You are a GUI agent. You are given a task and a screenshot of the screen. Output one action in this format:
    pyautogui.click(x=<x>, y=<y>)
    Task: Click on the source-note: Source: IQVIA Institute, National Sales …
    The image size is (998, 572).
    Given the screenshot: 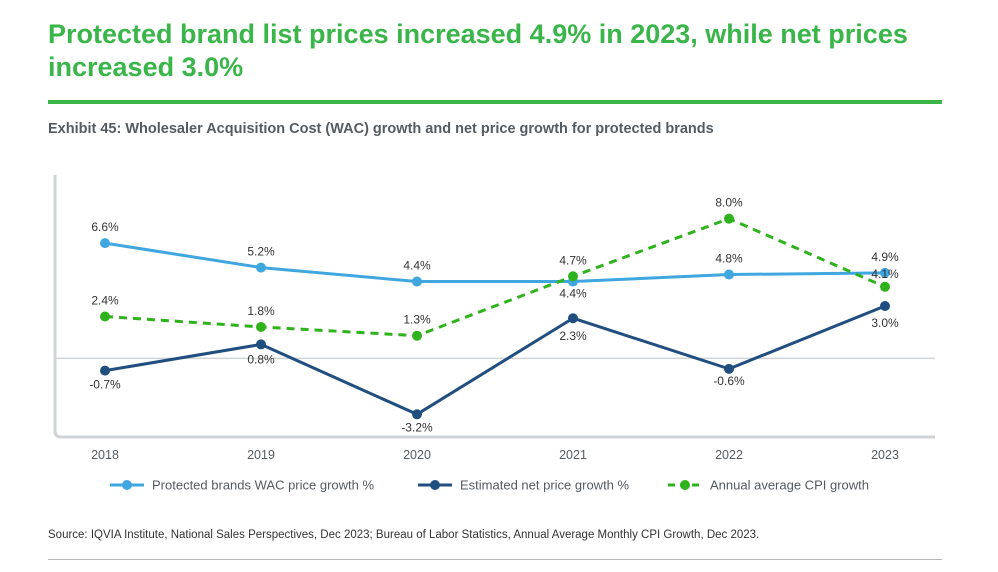 What is the action you would take?
    pyautogui.click(x=404, y=535)
    